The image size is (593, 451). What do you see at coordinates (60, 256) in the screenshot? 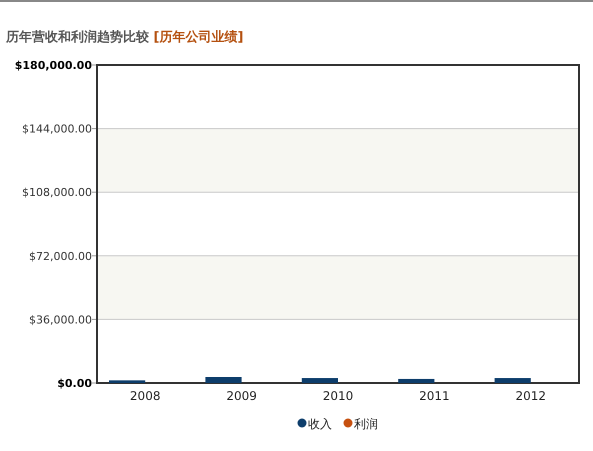
I see `y-tick-label: $72,000.00` at bounding box center [60, 256].